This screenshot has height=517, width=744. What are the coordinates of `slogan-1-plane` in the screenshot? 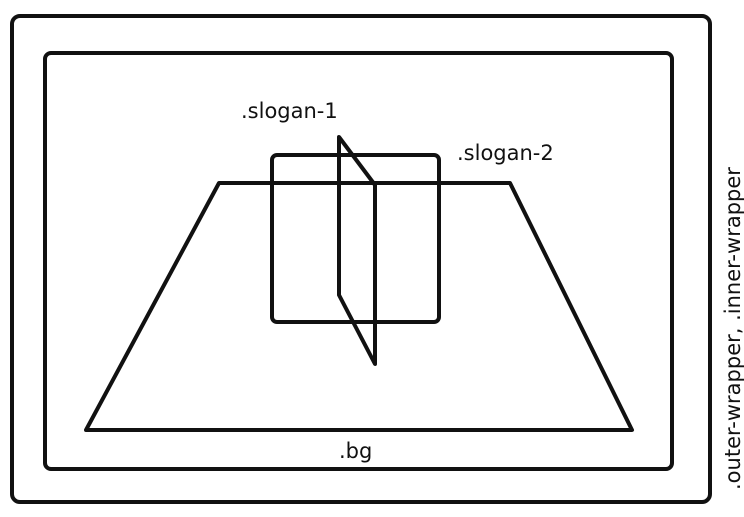 It's located at (357, 250).